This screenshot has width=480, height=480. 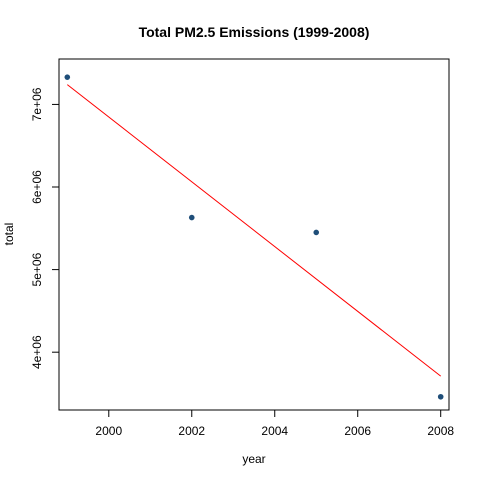 What do you see at coordinates (357, 431) in the screenshot?
I see `x-tick-label: 2006` at bounding box center [357, 431].